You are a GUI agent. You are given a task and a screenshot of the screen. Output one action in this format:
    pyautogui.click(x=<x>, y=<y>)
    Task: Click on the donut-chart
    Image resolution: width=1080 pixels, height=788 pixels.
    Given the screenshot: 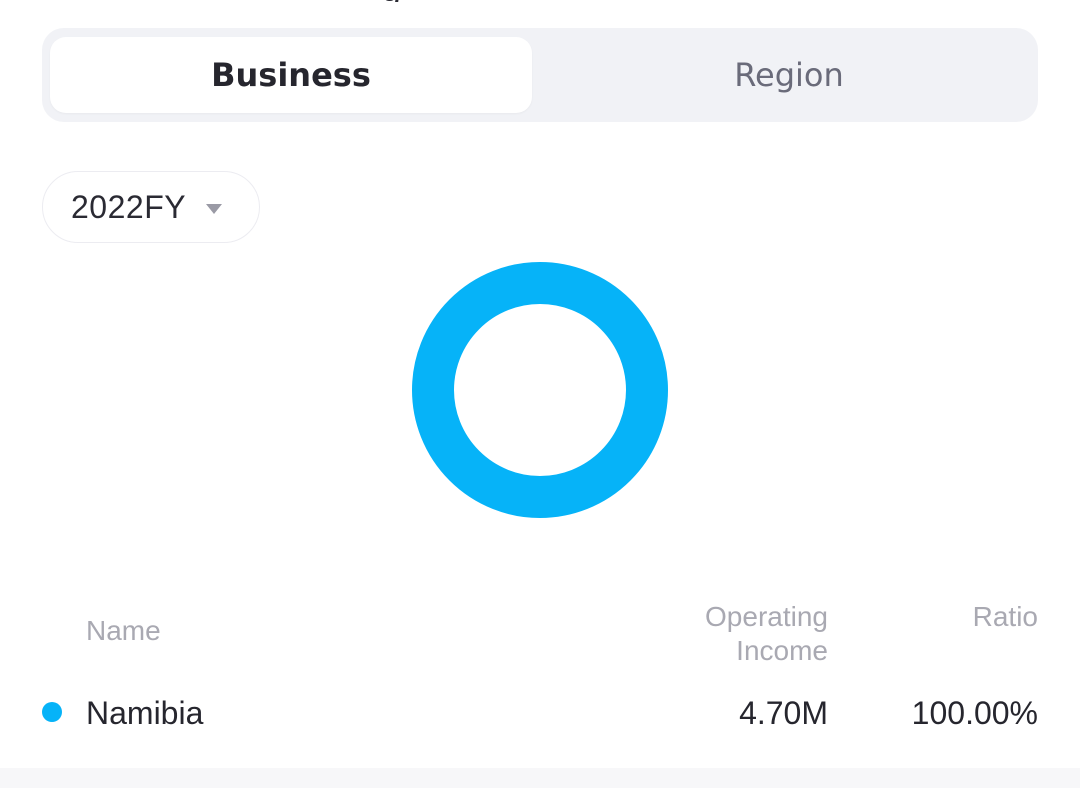 What is the action you would take?
    pyautogui.click(x=540, y=390)
    